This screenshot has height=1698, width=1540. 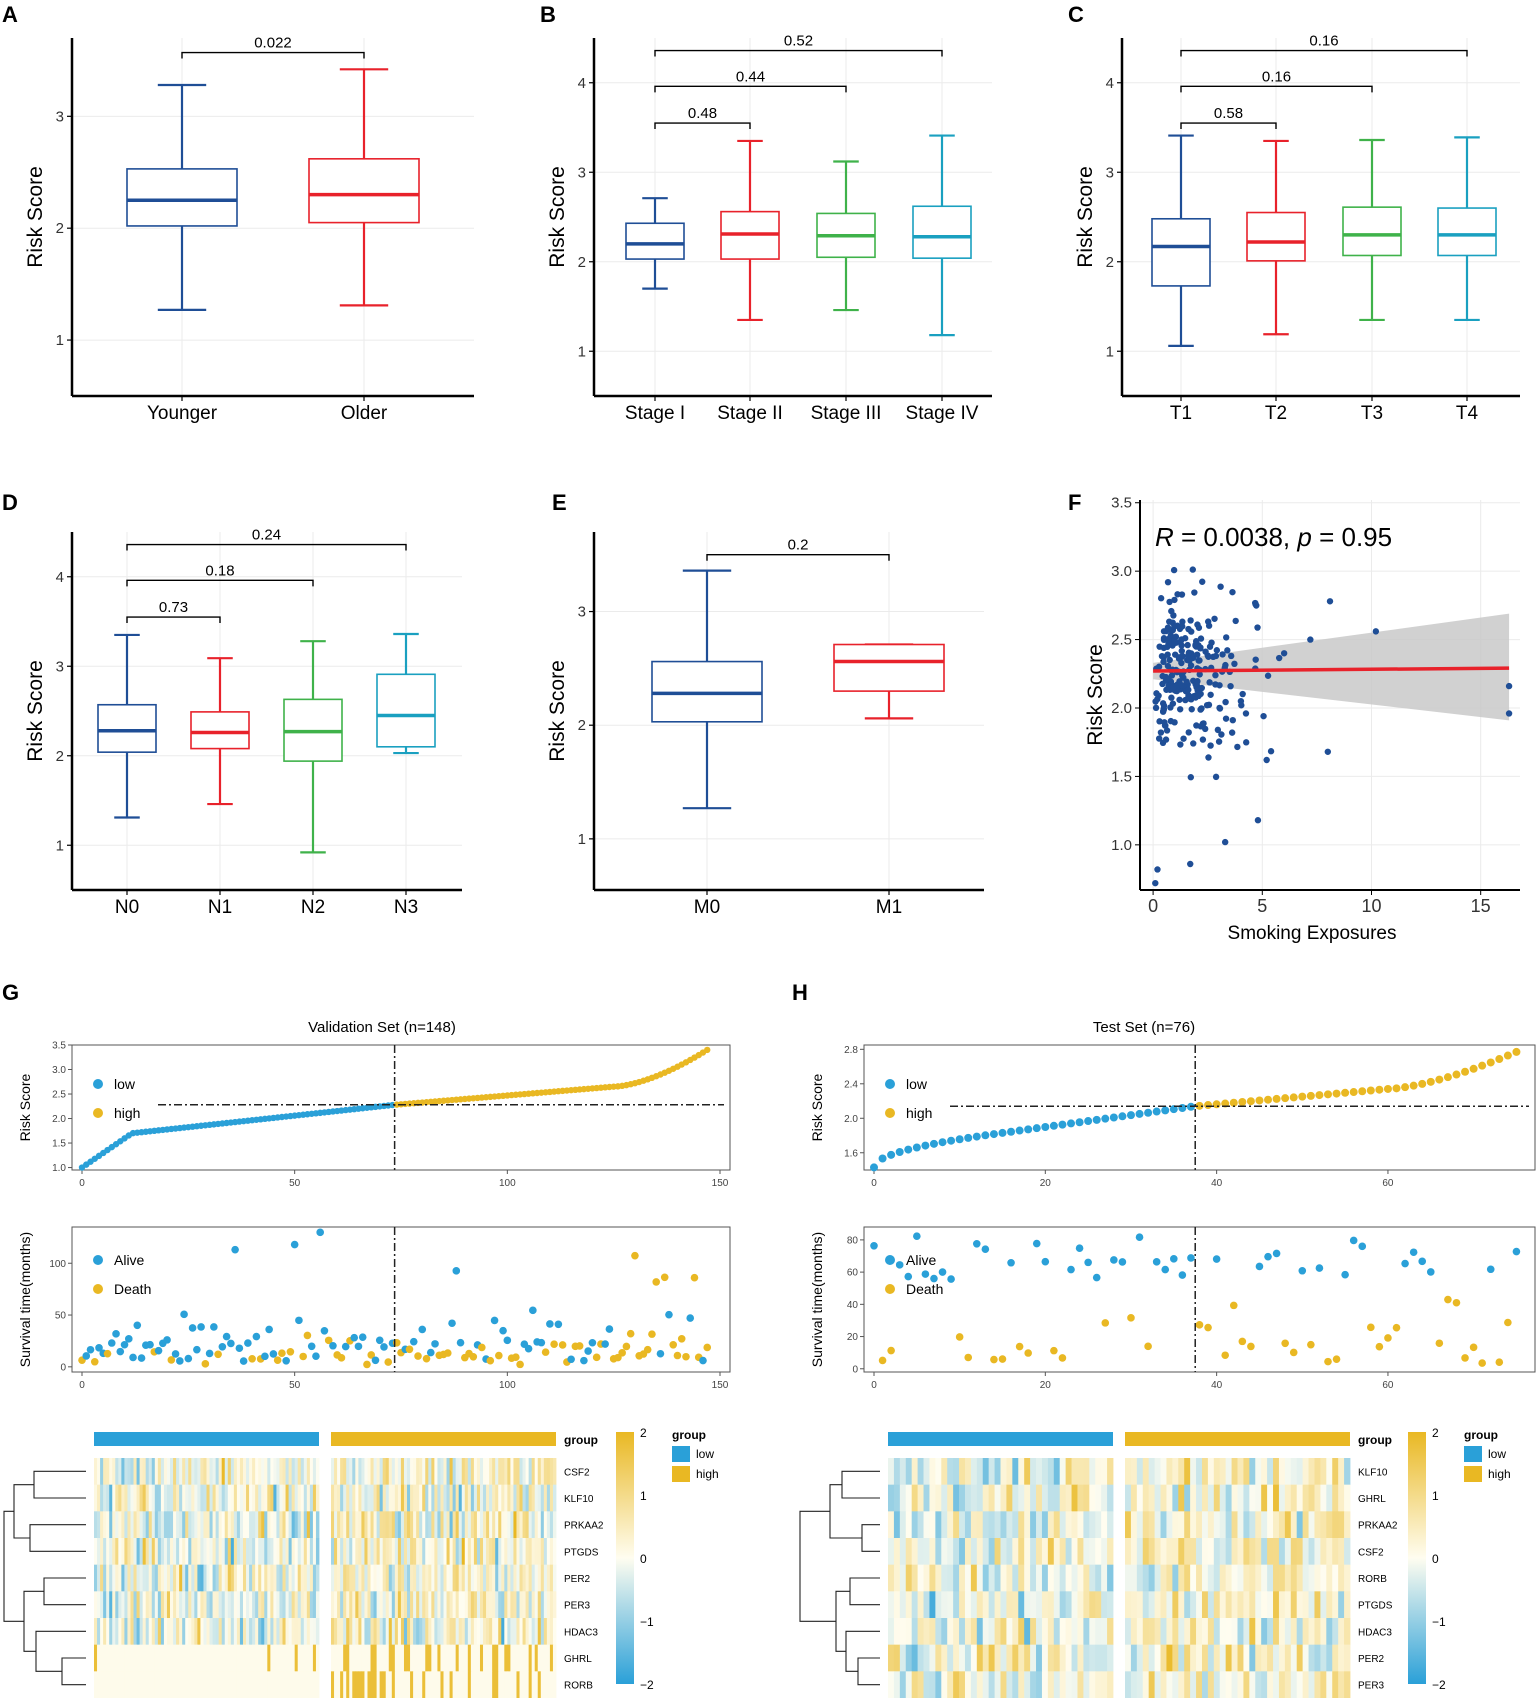 I want to click on box-iqr, so click(x=1181, y=252).